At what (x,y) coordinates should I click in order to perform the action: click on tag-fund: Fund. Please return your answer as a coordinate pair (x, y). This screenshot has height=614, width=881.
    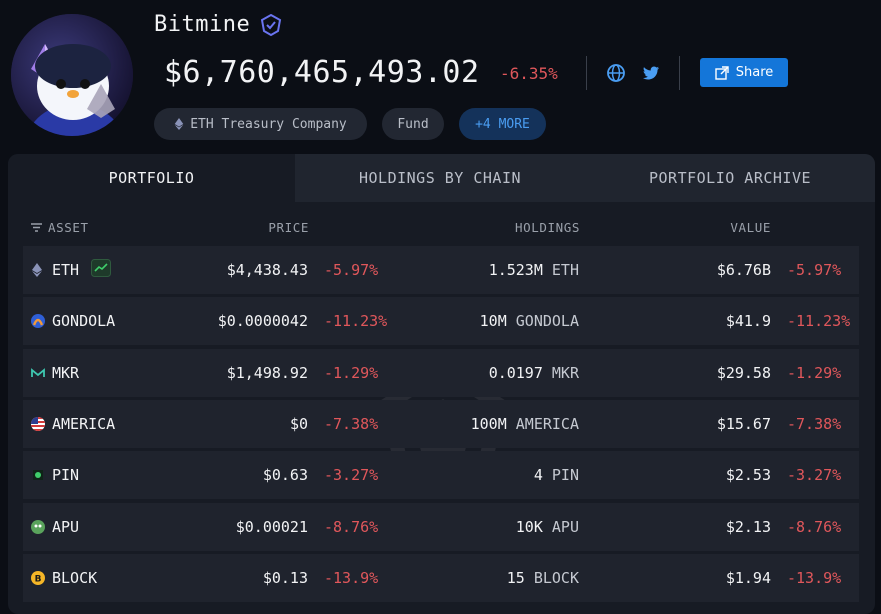
    Looking at the image, I should click on (413, 124).